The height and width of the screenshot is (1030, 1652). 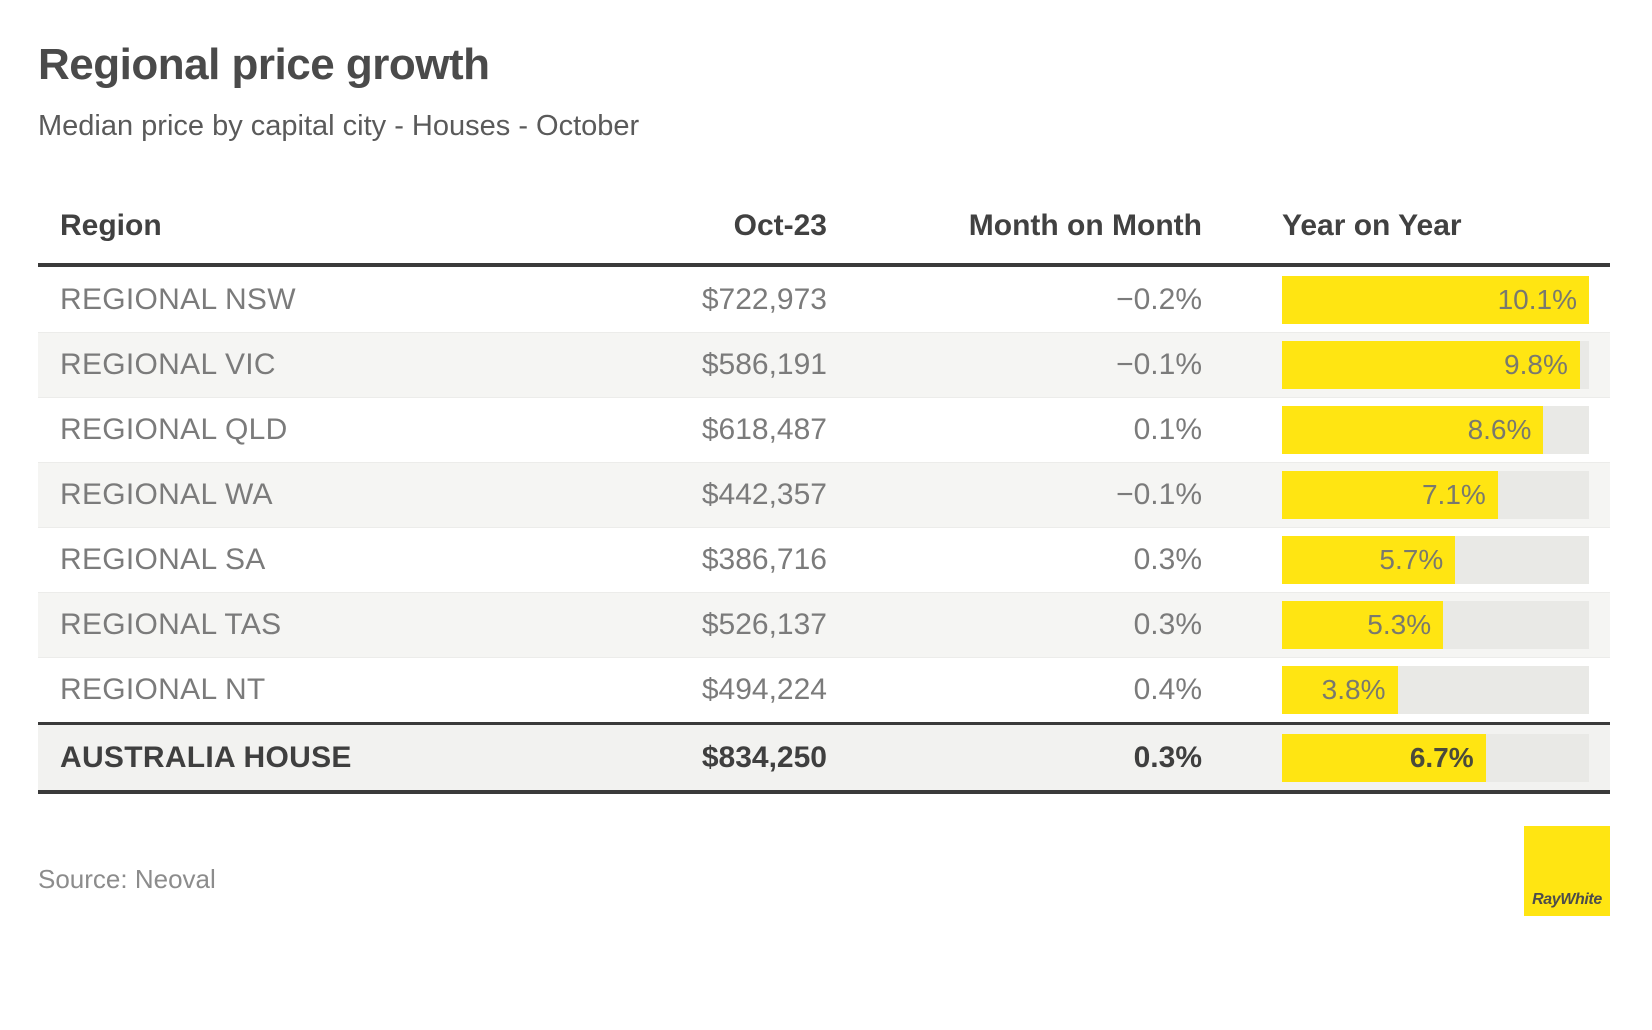 I want to click on yoy-bar-track: 3.8%, so click(x=1435, y=690).